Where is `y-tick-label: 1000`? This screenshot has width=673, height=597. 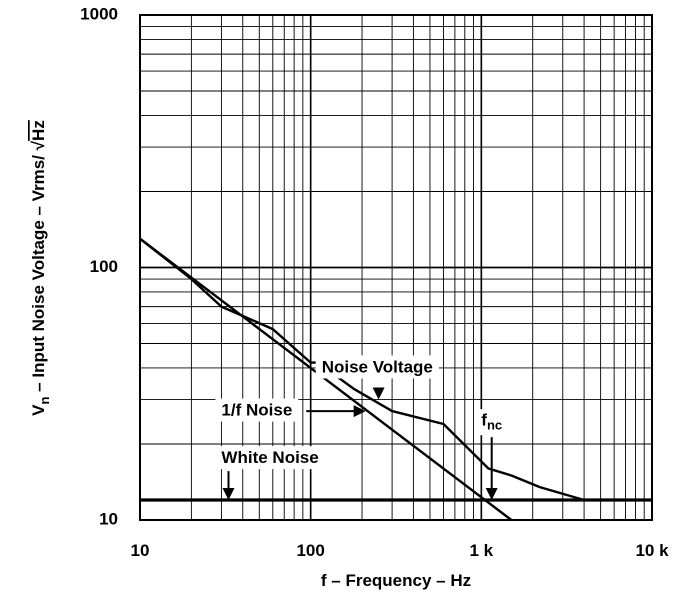 y-tick-label: 1000 is located at coordinates (99, 13).